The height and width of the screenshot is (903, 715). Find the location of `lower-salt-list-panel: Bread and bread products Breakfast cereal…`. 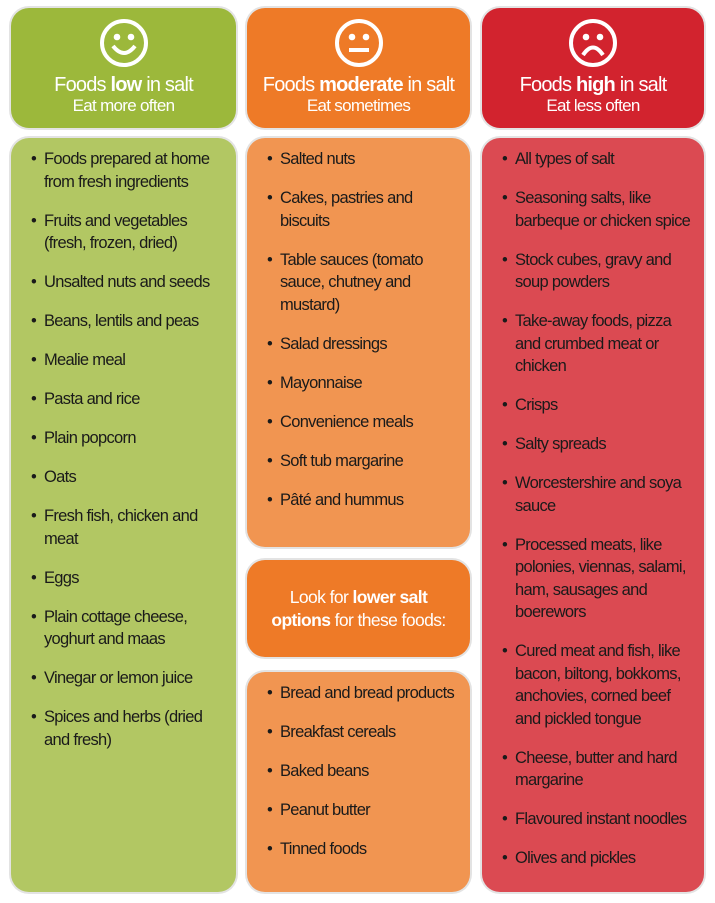

lower-salt-list-panel: Bread and bread products Breakfast cereal… is located at coordinates (358, 782).